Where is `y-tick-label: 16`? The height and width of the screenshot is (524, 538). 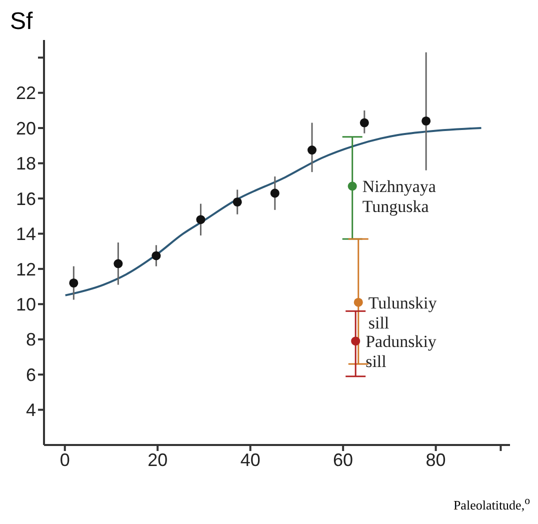 y-tick-label: 16 is located at coordinates (26, 198).